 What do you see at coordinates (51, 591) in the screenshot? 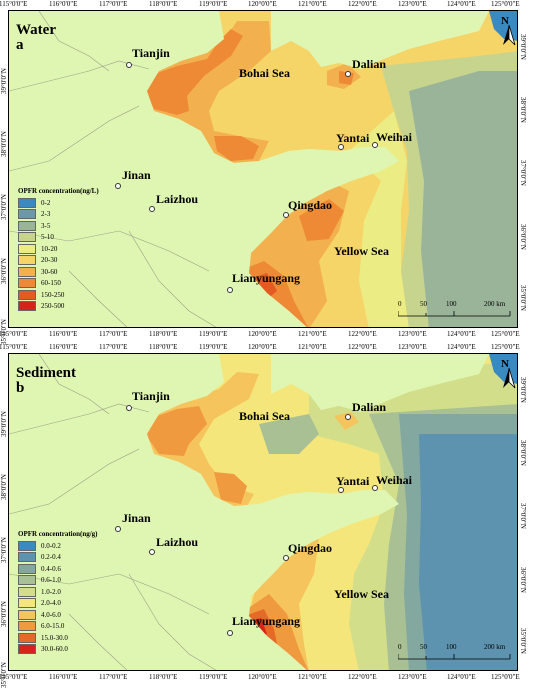
I see `legend-label: 1.0-2.0` at bounding box center [51, 591].